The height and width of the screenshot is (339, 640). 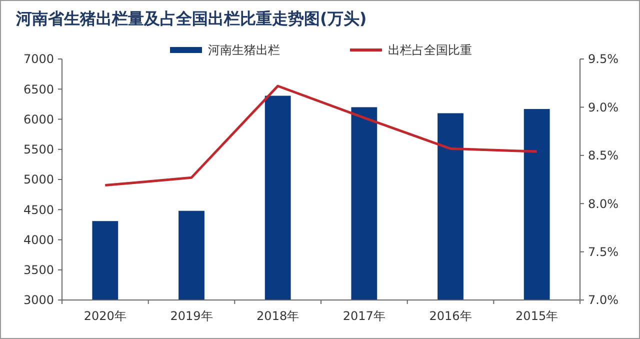 What do you see at coordinates (603, 59) in the screenshot?
I see `y2-tick-label: 9.5%` at bounding box center [603, 59].